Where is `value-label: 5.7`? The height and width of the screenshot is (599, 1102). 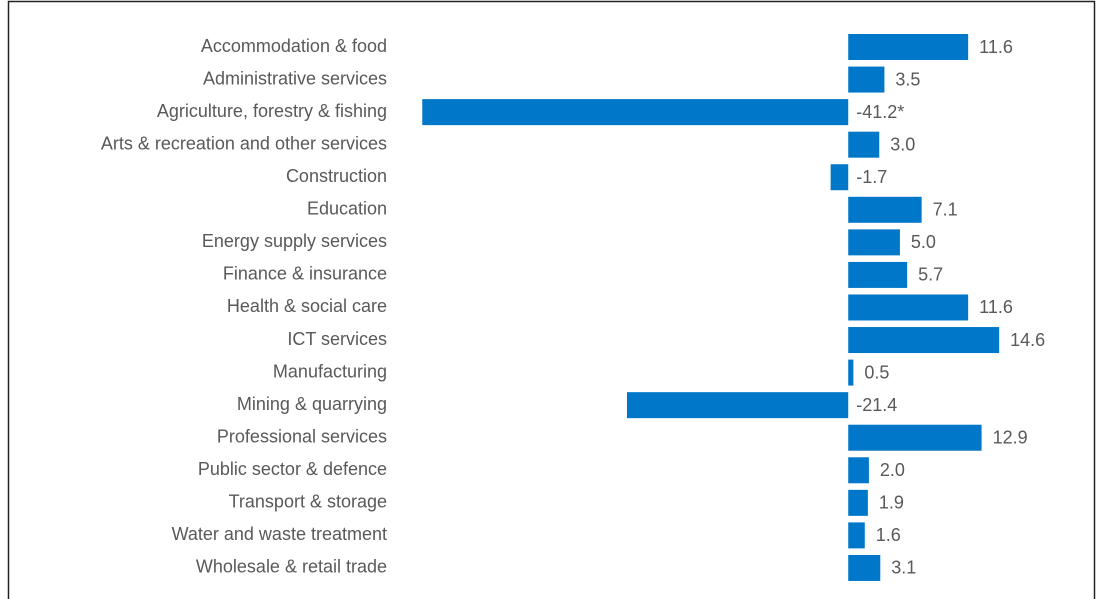 value-label: 5.7 is located at coordinates (930, 275).